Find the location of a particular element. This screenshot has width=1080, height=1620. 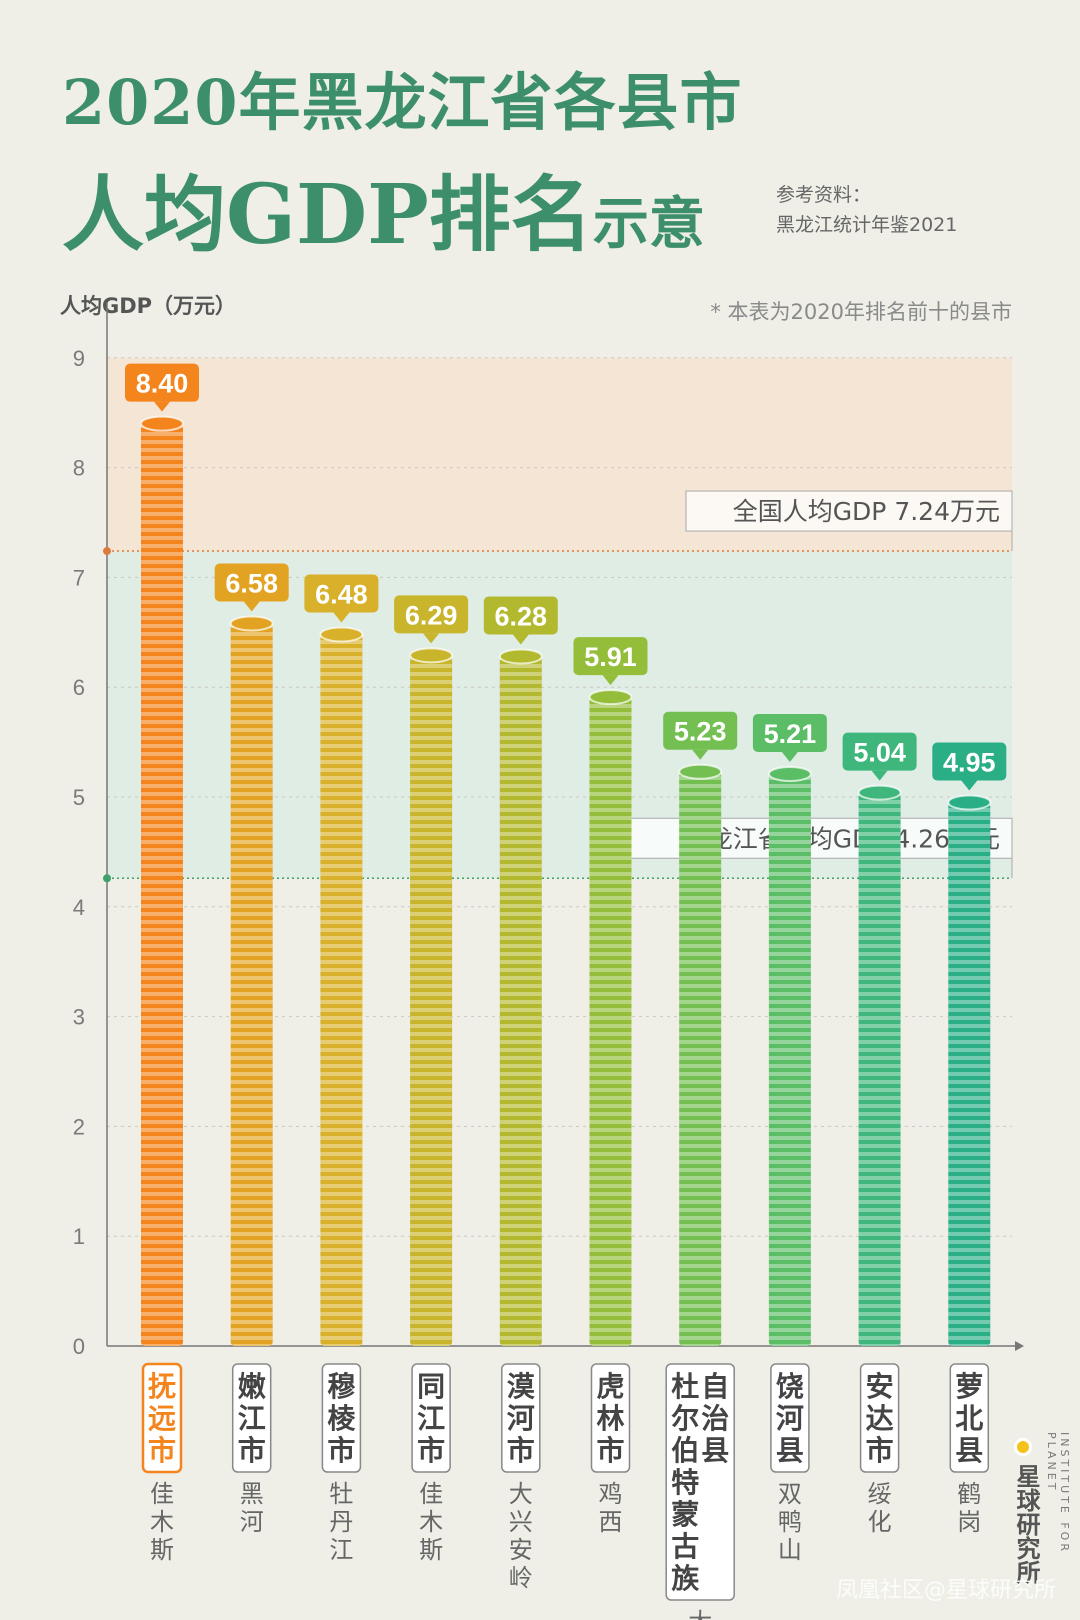

parent-char: 黑 is located at coordinates (252, 1494).